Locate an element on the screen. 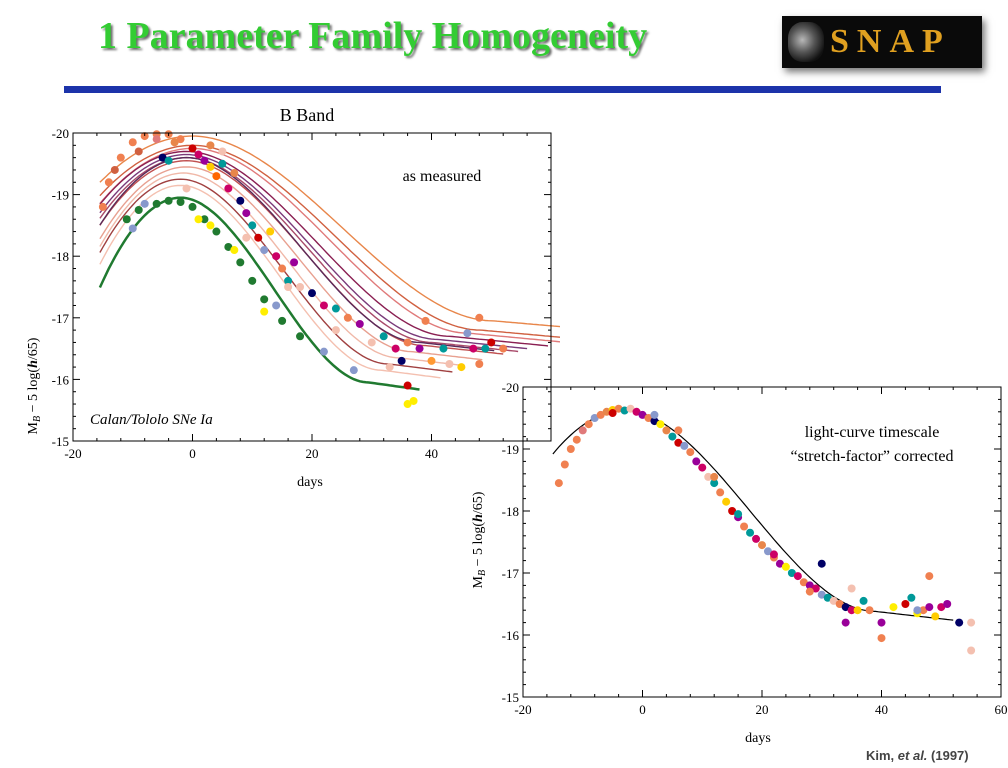 This screenshot has height=768, width=1008. right-xtick-label: 60 is located at coordinates (1001, 709).